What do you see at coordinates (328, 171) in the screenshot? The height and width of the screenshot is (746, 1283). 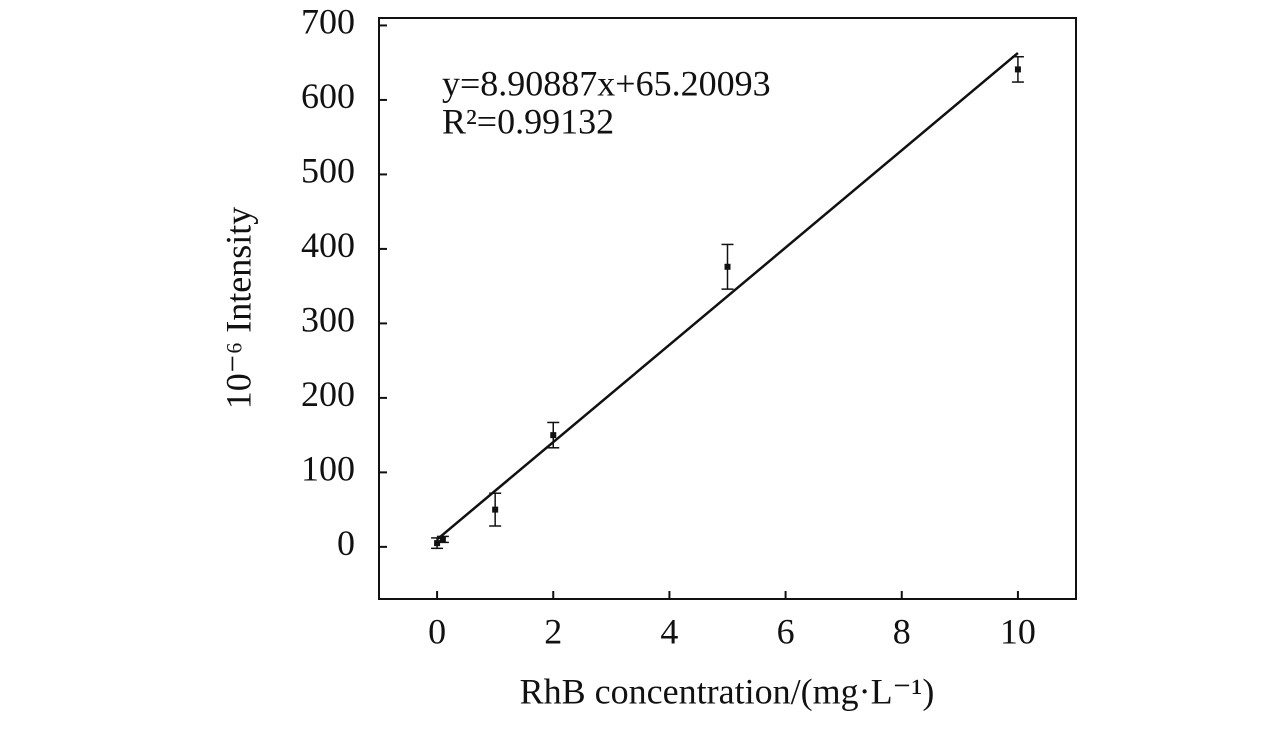 I see `y-tick-label: 500` at bounding box center [328, 171].